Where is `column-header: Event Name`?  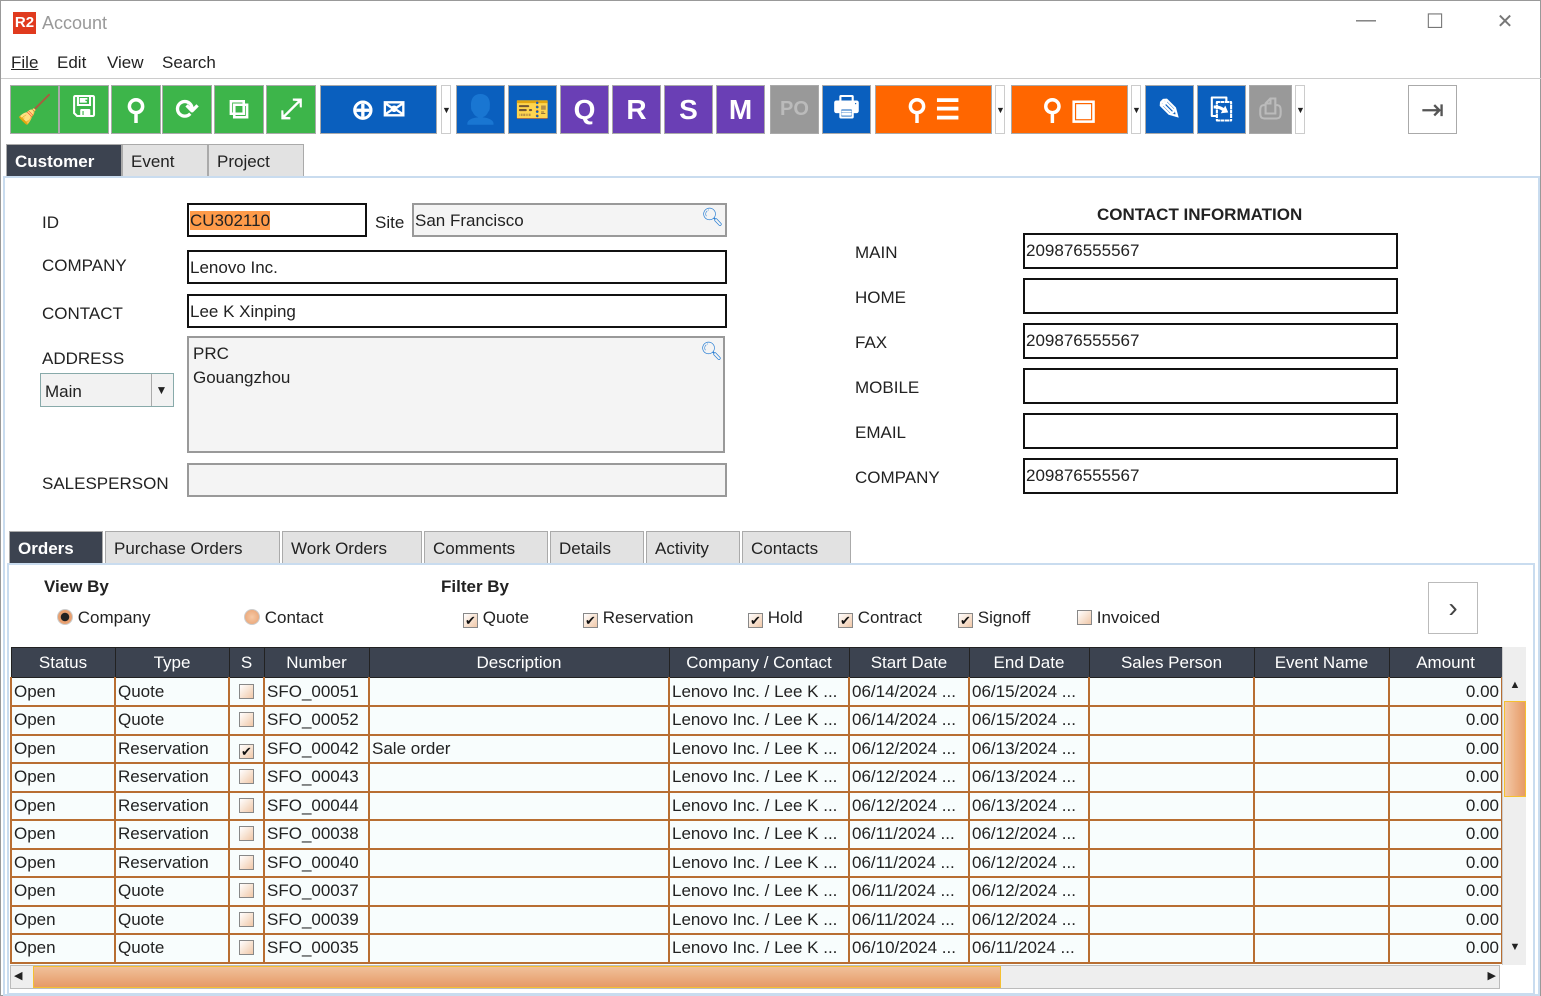 column-header: Event Name is located at coordinates (1321, 662).